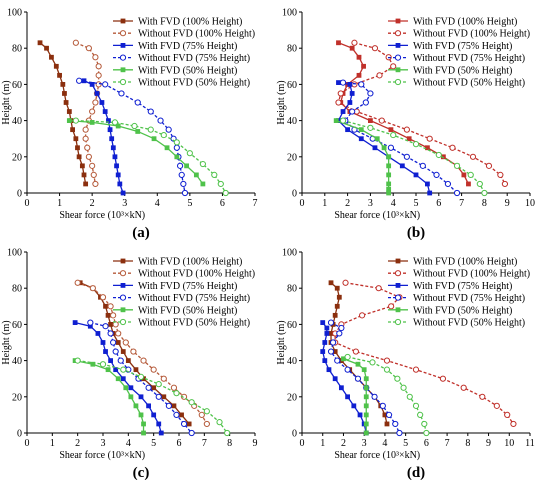  I want to click on y-tick-label: 20, so click(17, 157).